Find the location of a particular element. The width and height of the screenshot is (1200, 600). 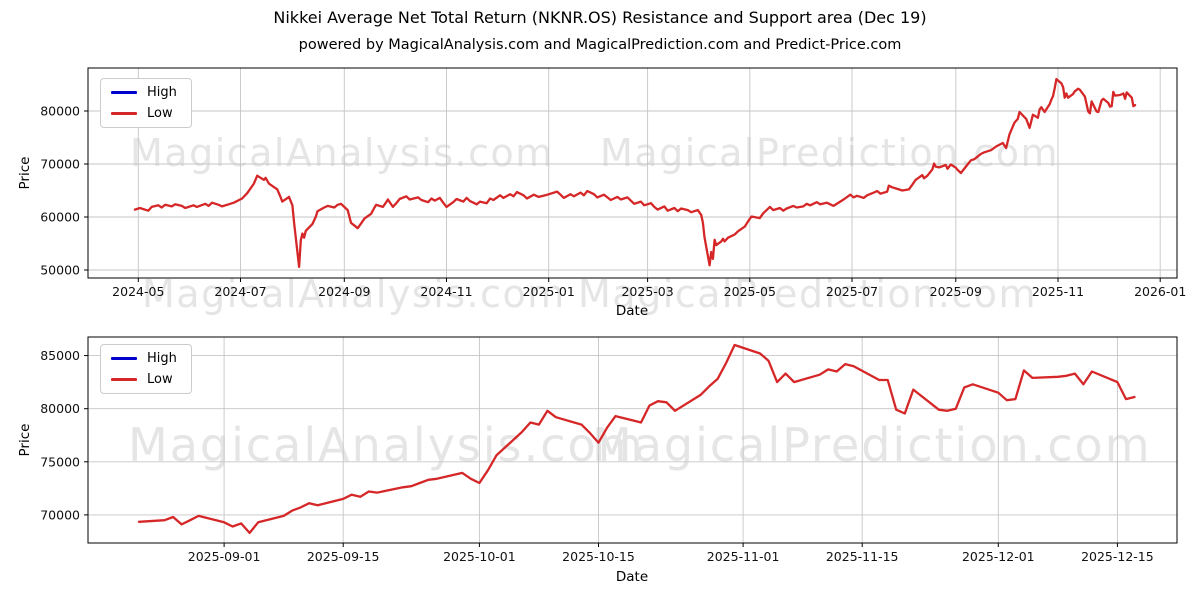

svg-text: 2025-11 is located at coordinates (1058, 291).